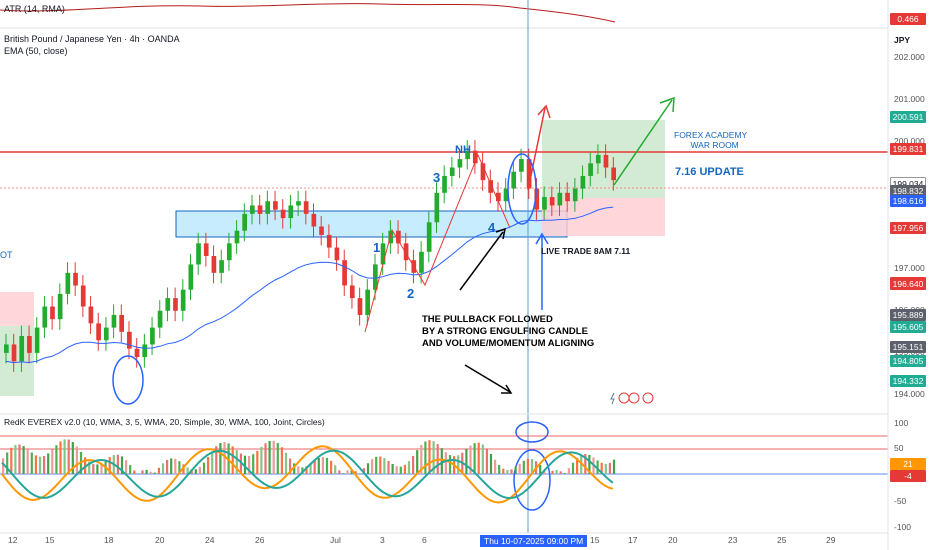 The height and width of the screenshot is (550, 932). Describe the element at coordinates (643, 142) in the screenshot. I see `bullish-arrow-right` at that location.